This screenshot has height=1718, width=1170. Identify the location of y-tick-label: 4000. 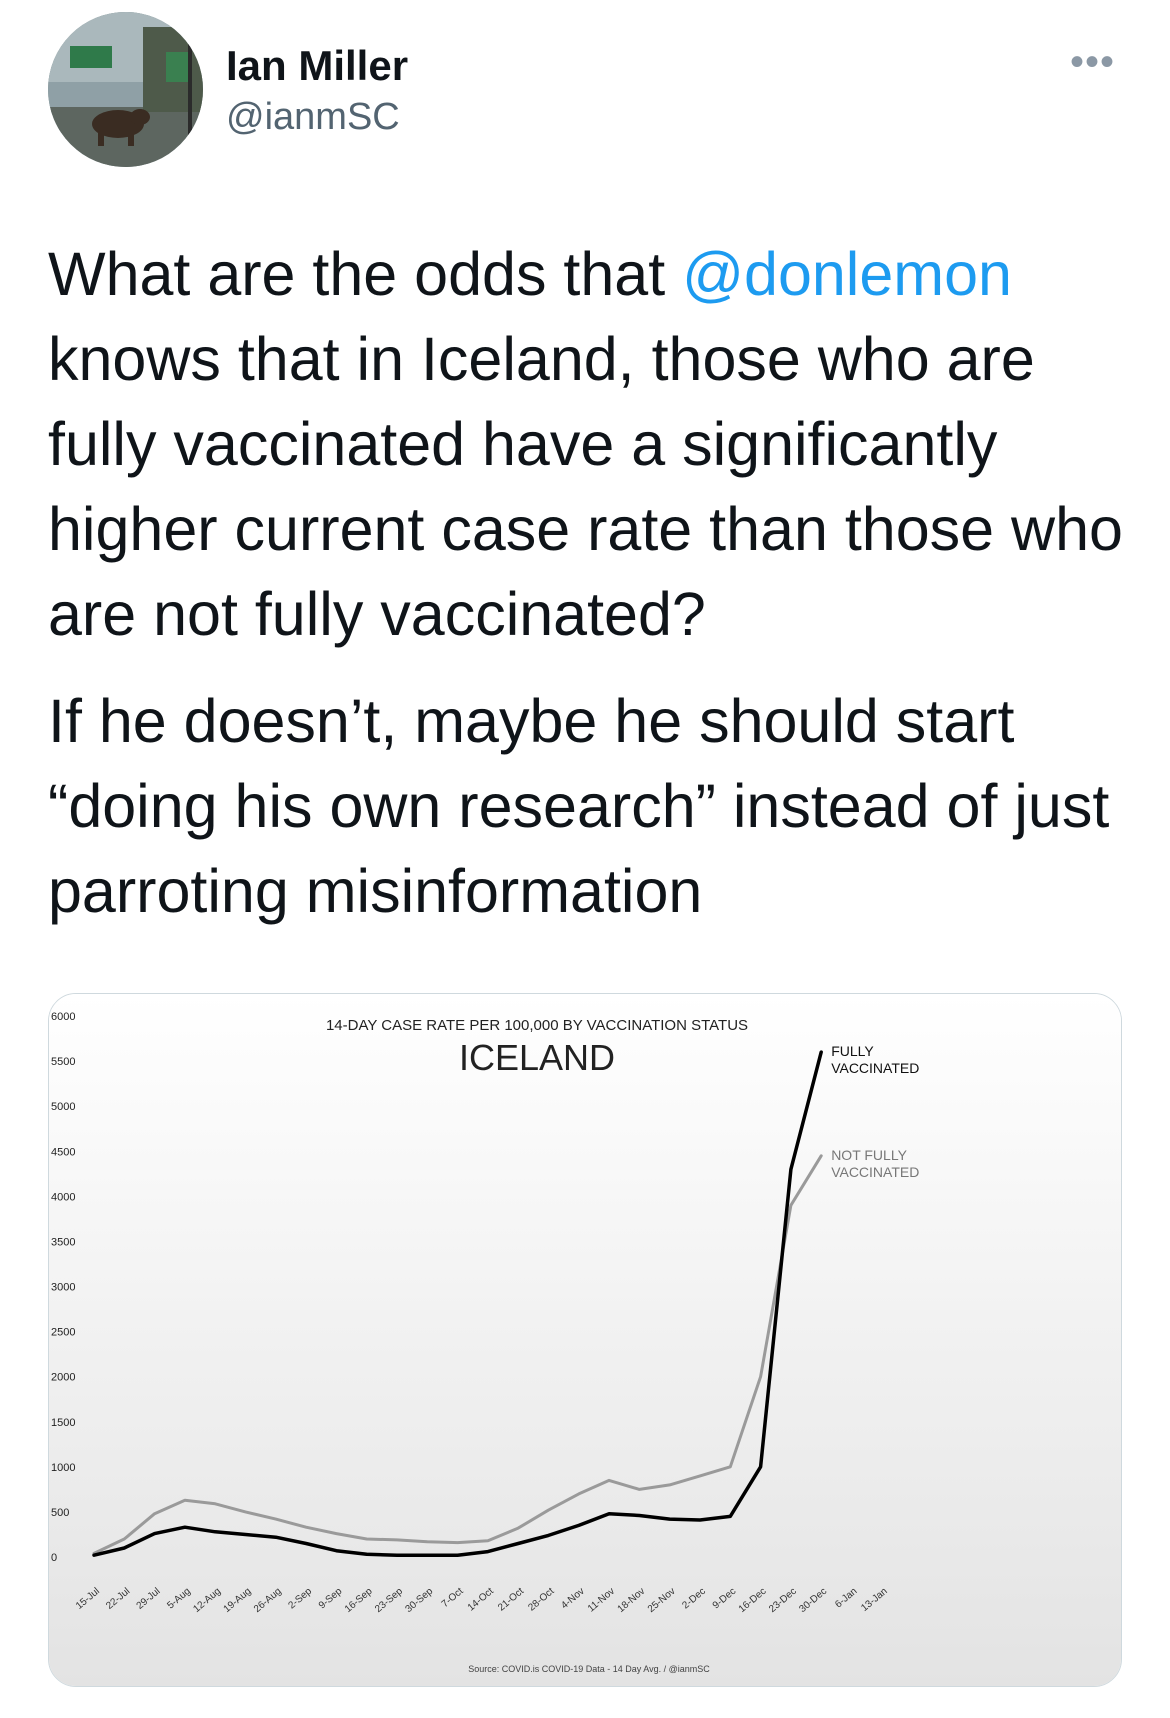
(63, 1197).